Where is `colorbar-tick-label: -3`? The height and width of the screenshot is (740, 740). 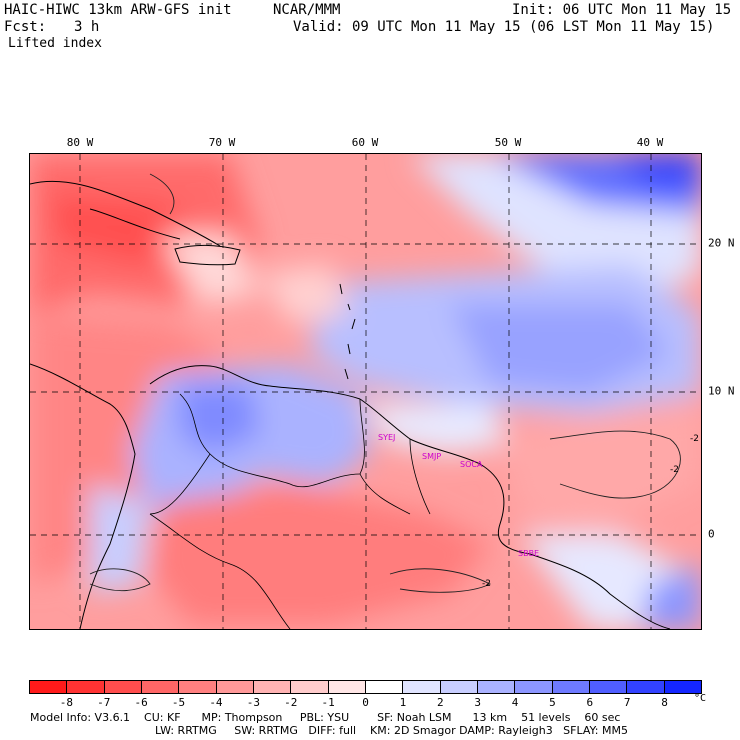 colorbar-tick-label: -3 is located at coordinates (253, 702).